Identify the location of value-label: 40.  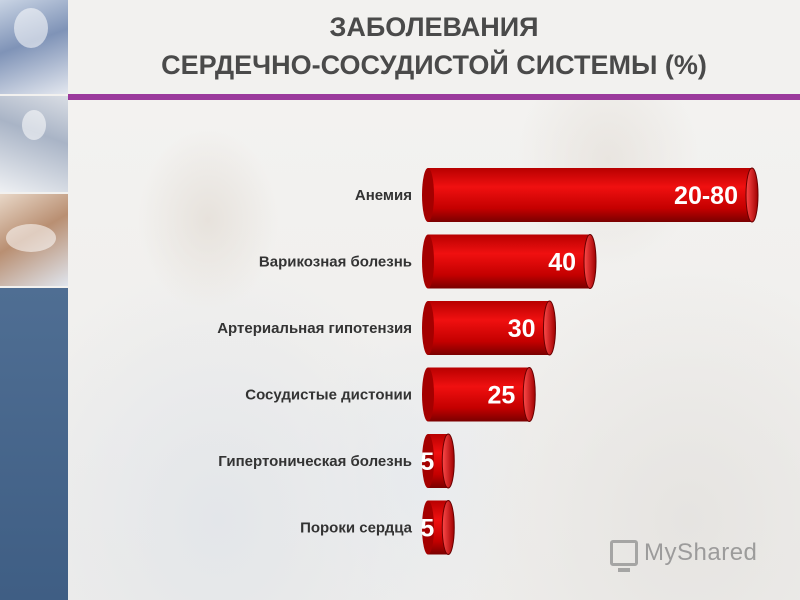
(562, 263).